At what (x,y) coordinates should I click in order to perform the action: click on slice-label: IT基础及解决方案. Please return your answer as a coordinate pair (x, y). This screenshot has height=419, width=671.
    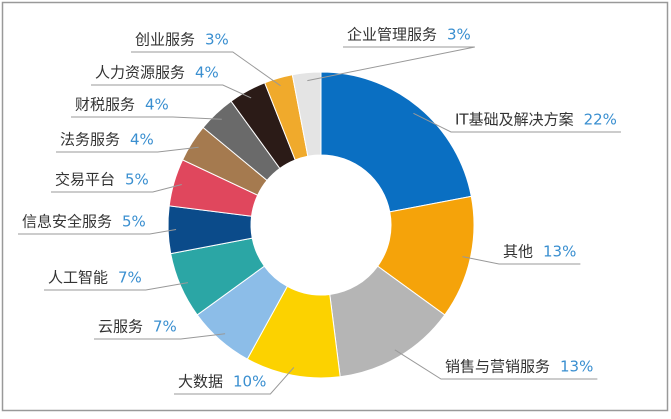
    Looking at the image, I should click on (514, 120).